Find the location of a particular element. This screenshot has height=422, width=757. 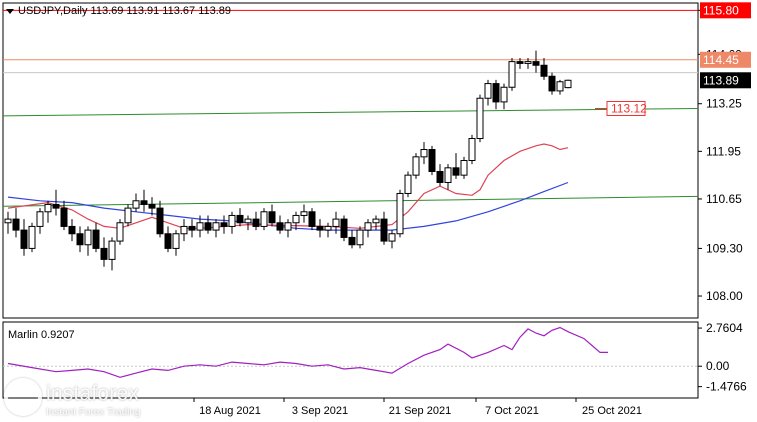

header-arrow-icon is located at coordinates (10, 11).